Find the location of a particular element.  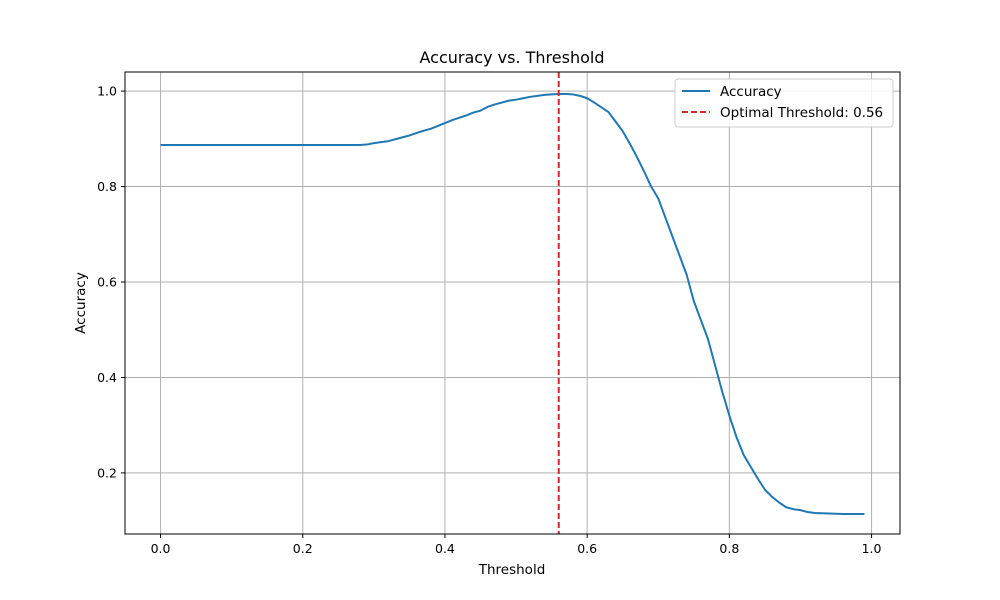

x-tick-label: 1.0 is located at coordinates (872, 548).